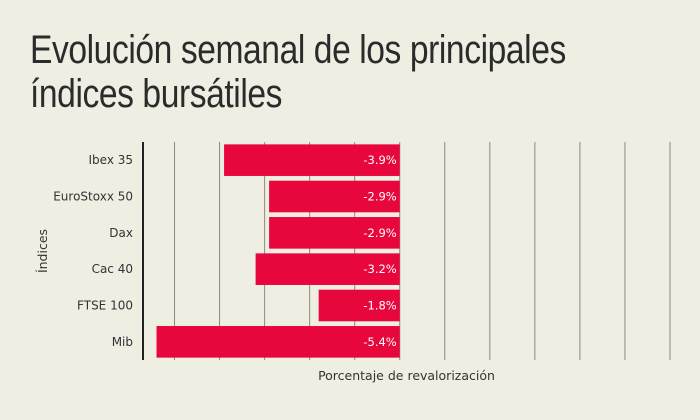 This screenshot has width=700, height=420. What do you see at coordinates (105, 306) in the screenshot?
I see `category-tick-label: FTSE 100` at bounding box center [105, 306].